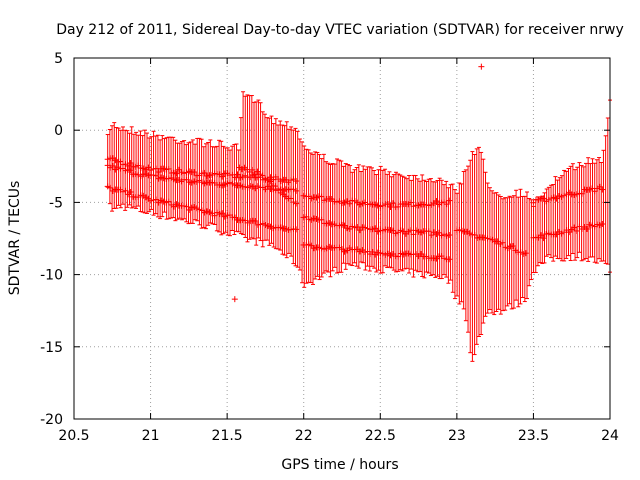 Image resolution: width=640 pixels, height=480 pixels. What do you see at coordinates (151, 436) in the screenshot?
I see `x-tick-label: 21` at bounding box center [151, 436].